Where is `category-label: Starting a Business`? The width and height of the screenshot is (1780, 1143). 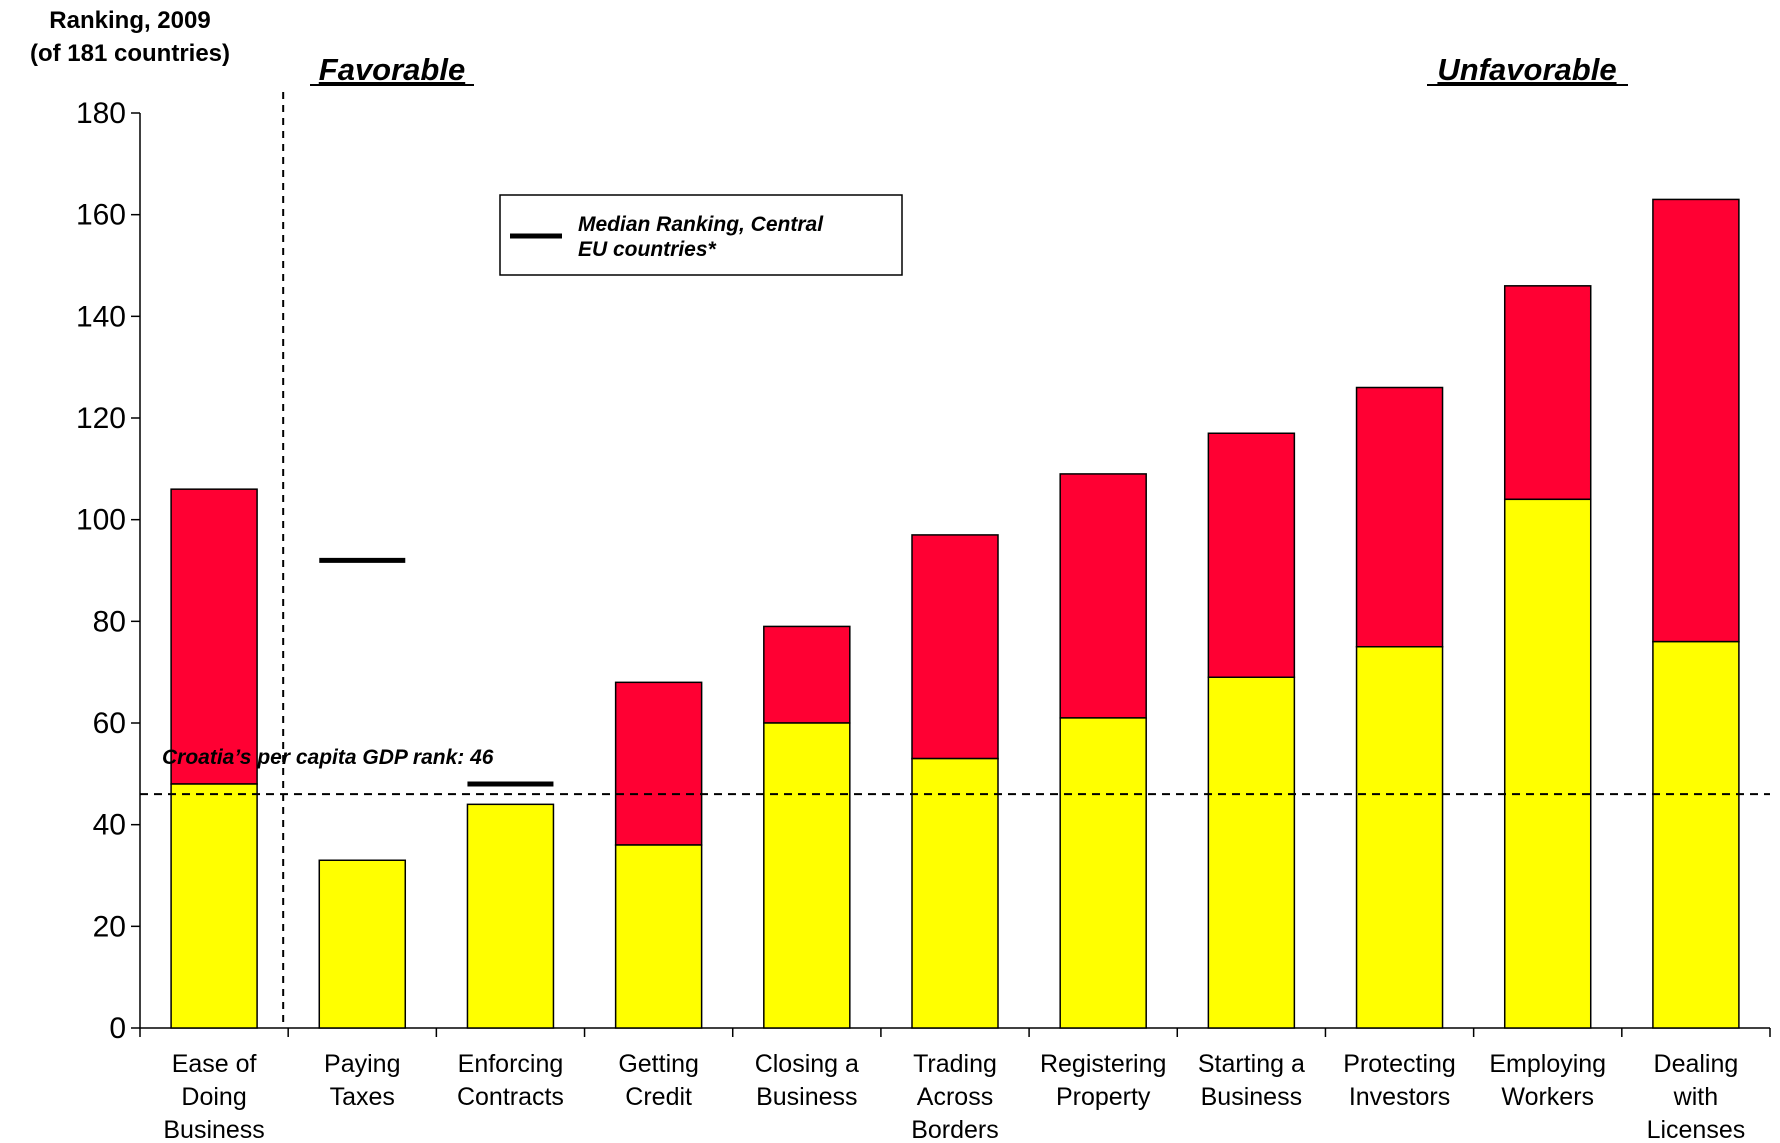 category-label: Starting a Business is located at coordinates (1251, 1080).